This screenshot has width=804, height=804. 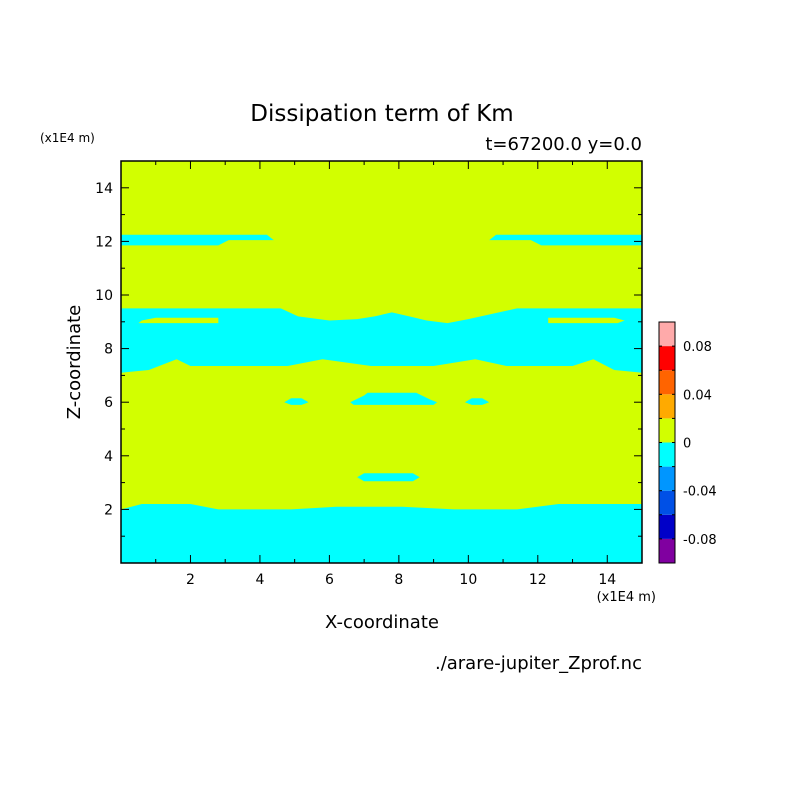 What do you see at coordinates (398, 580) in the screenshot?
I see `x-tick-label: 8` at bounding box center [398, 580].